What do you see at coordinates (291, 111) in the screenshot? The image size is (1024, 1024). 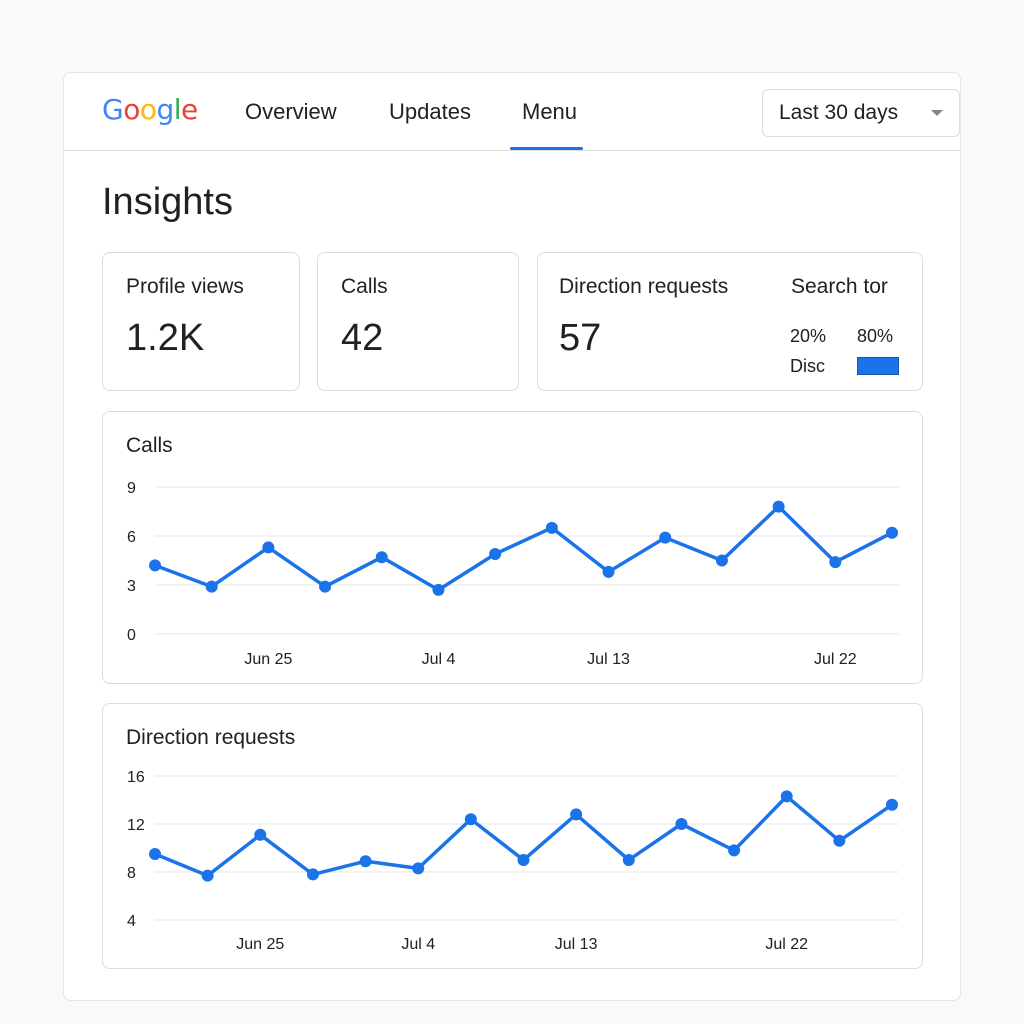 I see `tab-overview: Overview` at bounding box center [291, 111].